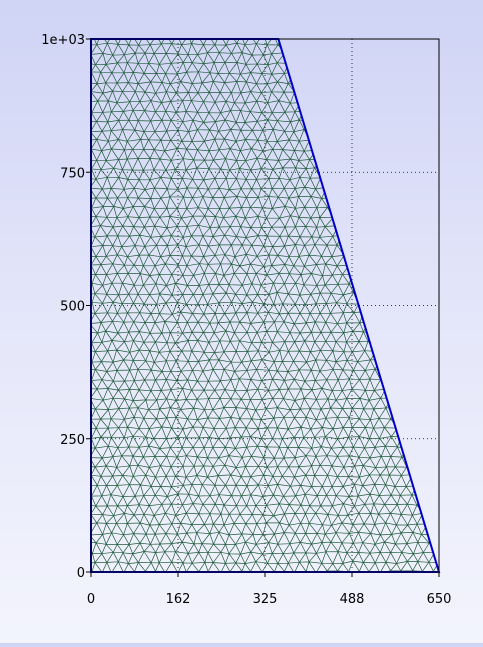  Describe the element at coordinates (178, 599) in the screenshot. I see `x-tick-label: 162` at that location.